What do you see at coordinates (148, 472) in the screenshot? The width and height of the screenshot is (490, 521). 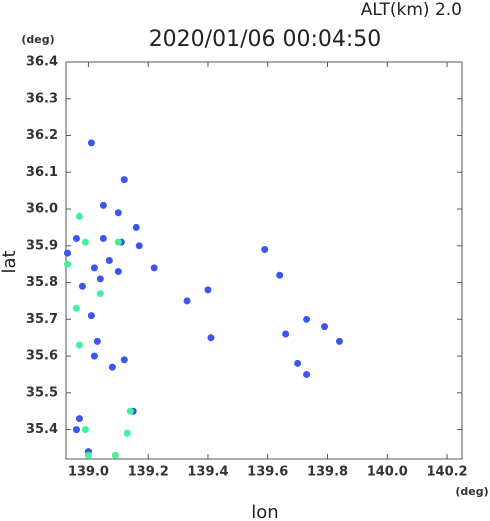 I see `x-tick-label: 139.2` at bounding box center [148, 472].